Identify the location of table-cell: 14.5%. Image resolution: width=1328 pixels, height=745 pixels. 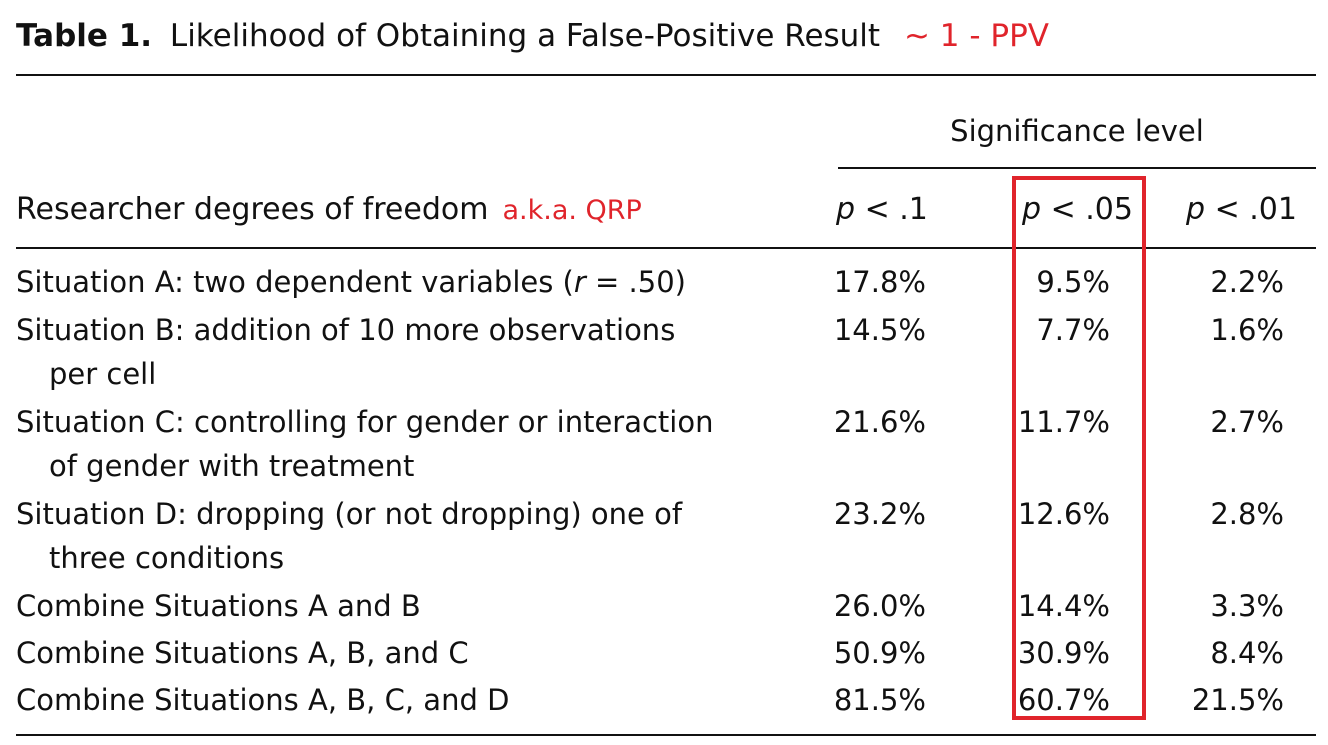
(879, 330).